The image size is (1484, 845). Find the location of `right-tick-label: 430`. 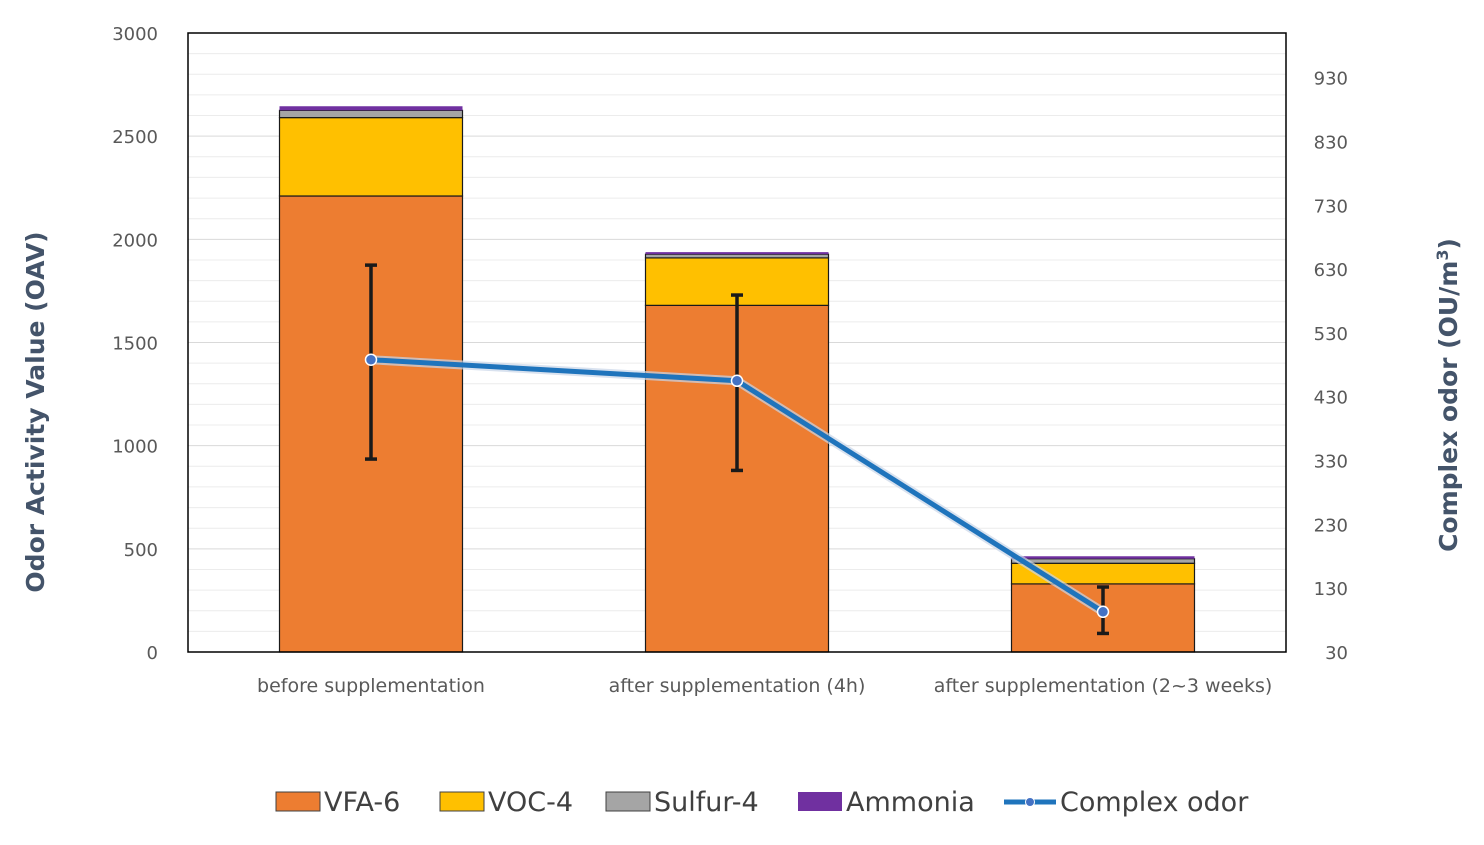

right-tick-label: 430 is located at coordinates (1331, 398).